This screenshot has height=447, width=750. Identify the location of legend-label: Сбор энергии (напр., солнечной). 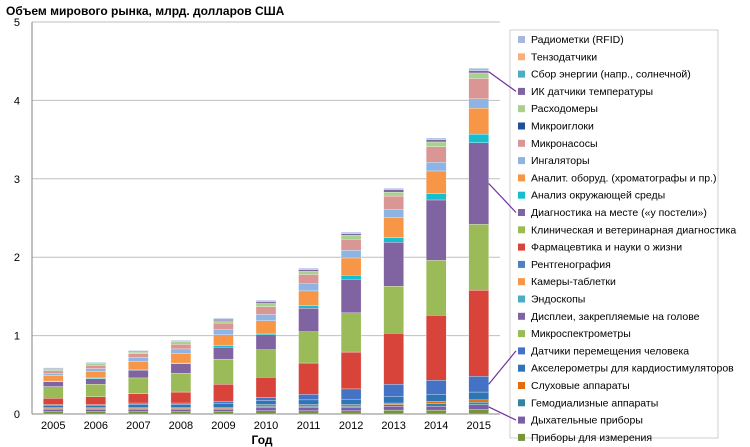
(611, 75).